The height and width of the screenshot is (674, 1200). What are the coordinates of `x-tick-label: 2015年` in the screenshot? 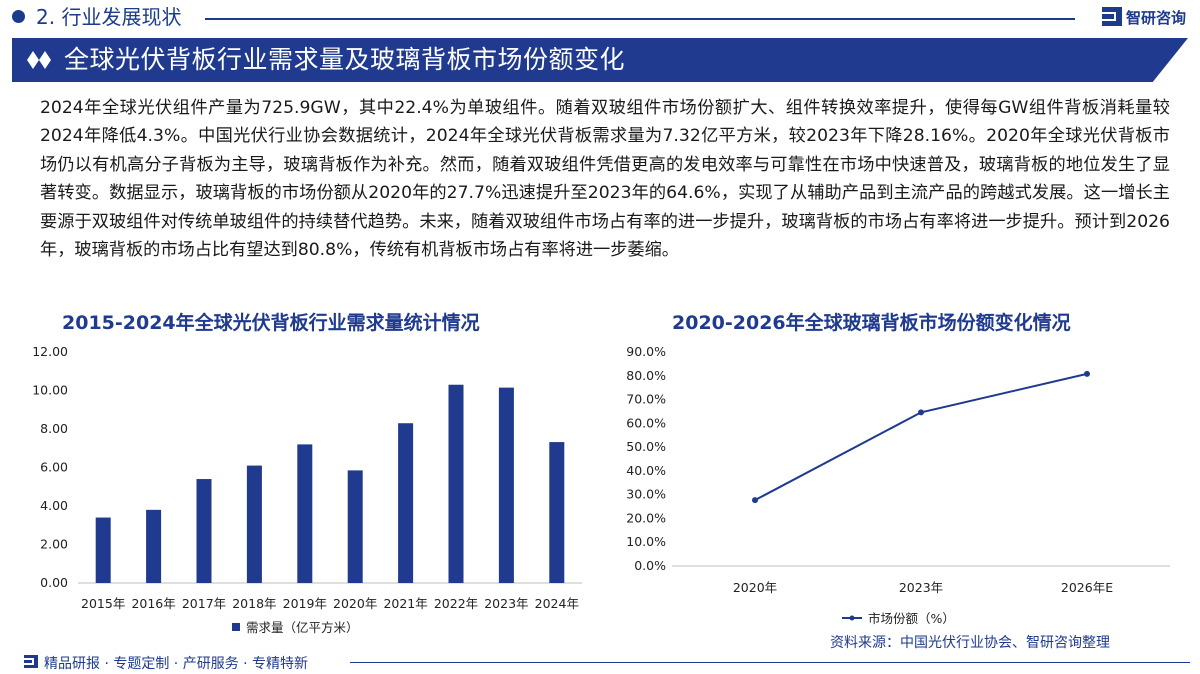 It's located at (103, 603).